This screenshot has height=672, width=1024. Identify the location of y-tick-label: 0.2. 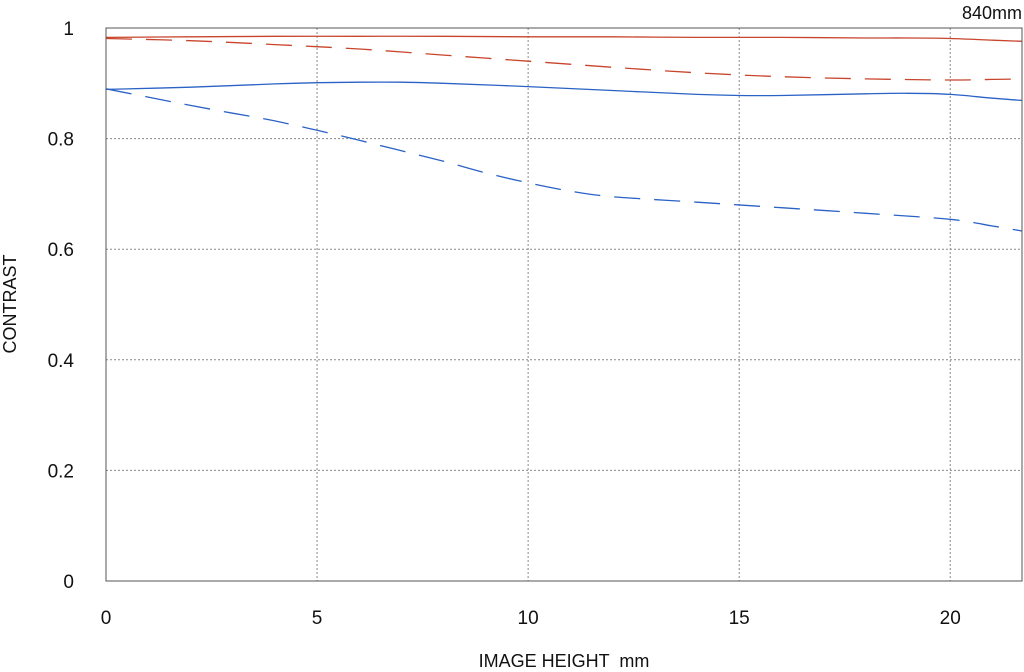
(61, 471).